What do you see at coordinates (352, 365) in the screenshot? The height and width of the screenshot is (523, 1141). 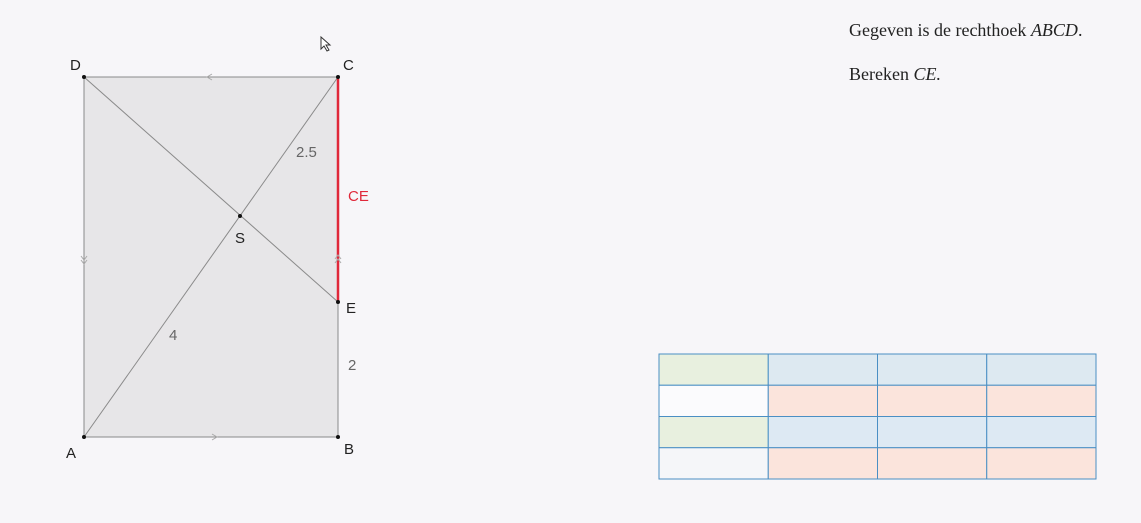 I see `length-label: 2` at bounding box center [352, 365].